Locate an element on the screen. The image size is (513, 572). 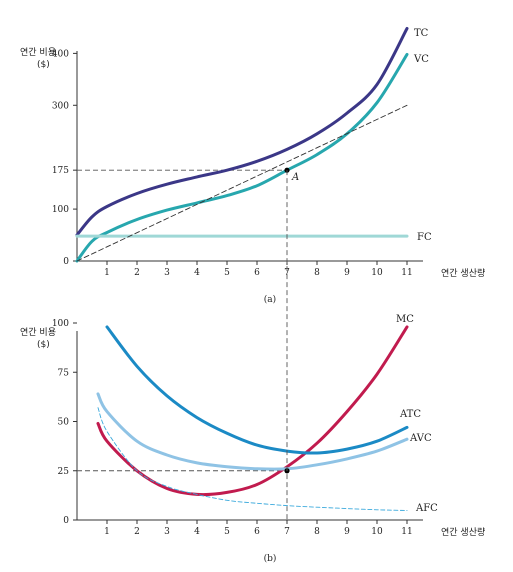
panel-label: (b) is located at coordinates (270, 558).